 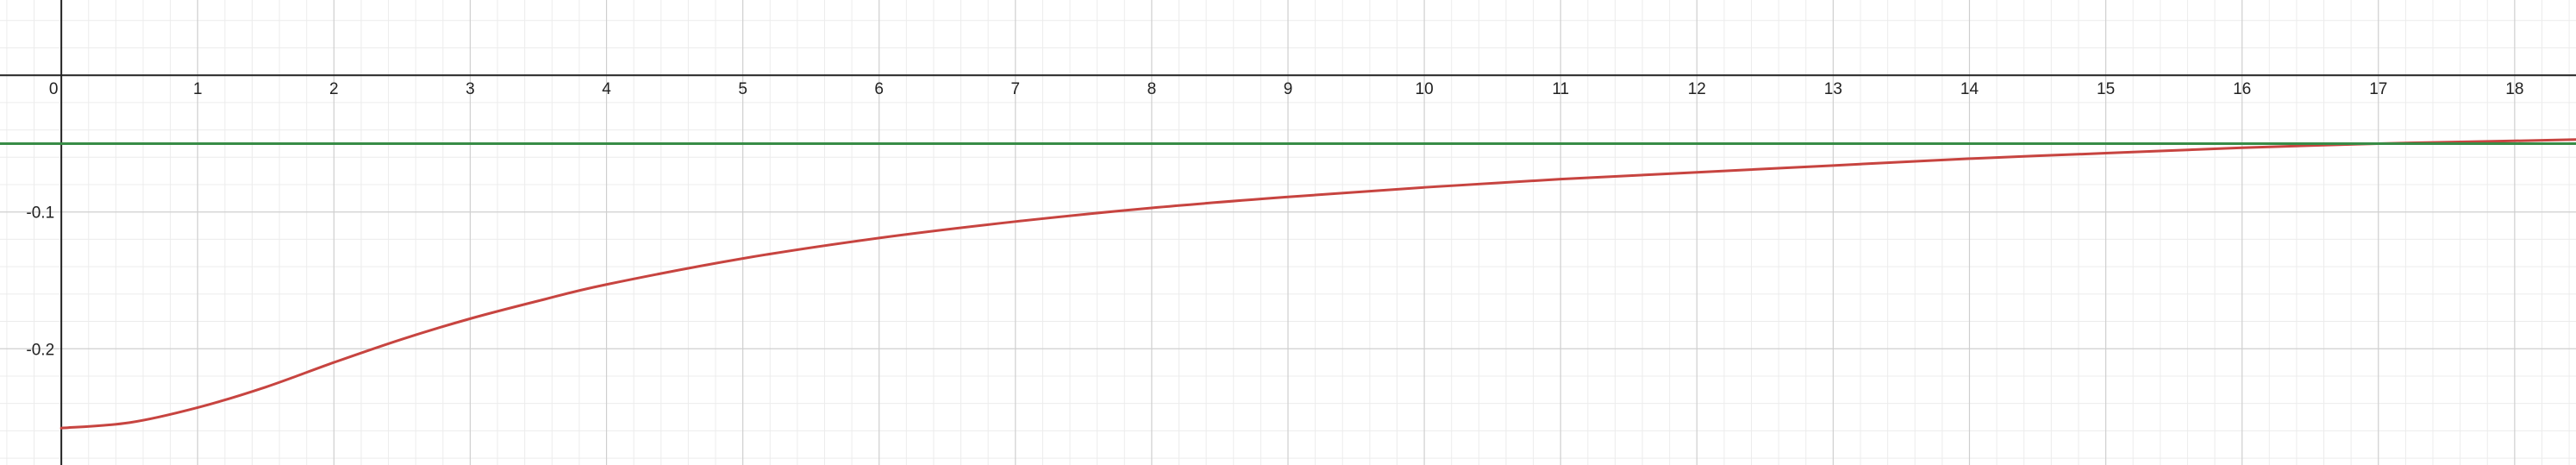 I want to click on x-tick-label: 14, so click(x=1970, y=89).